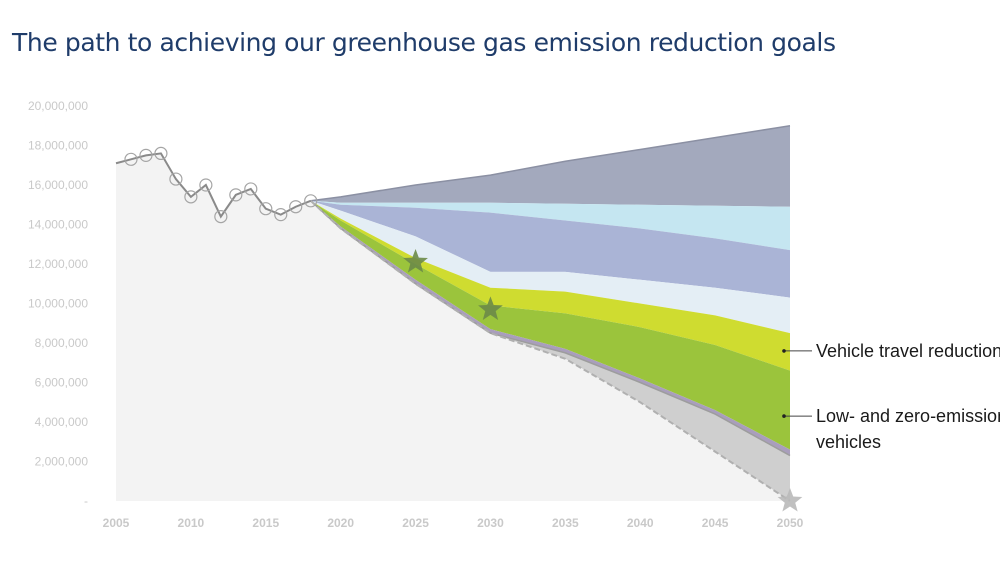  What do you see at coordinates (490, 523) in the screenshot?
I see `x-tick-label: 2030` at bounding box center [490, 523].